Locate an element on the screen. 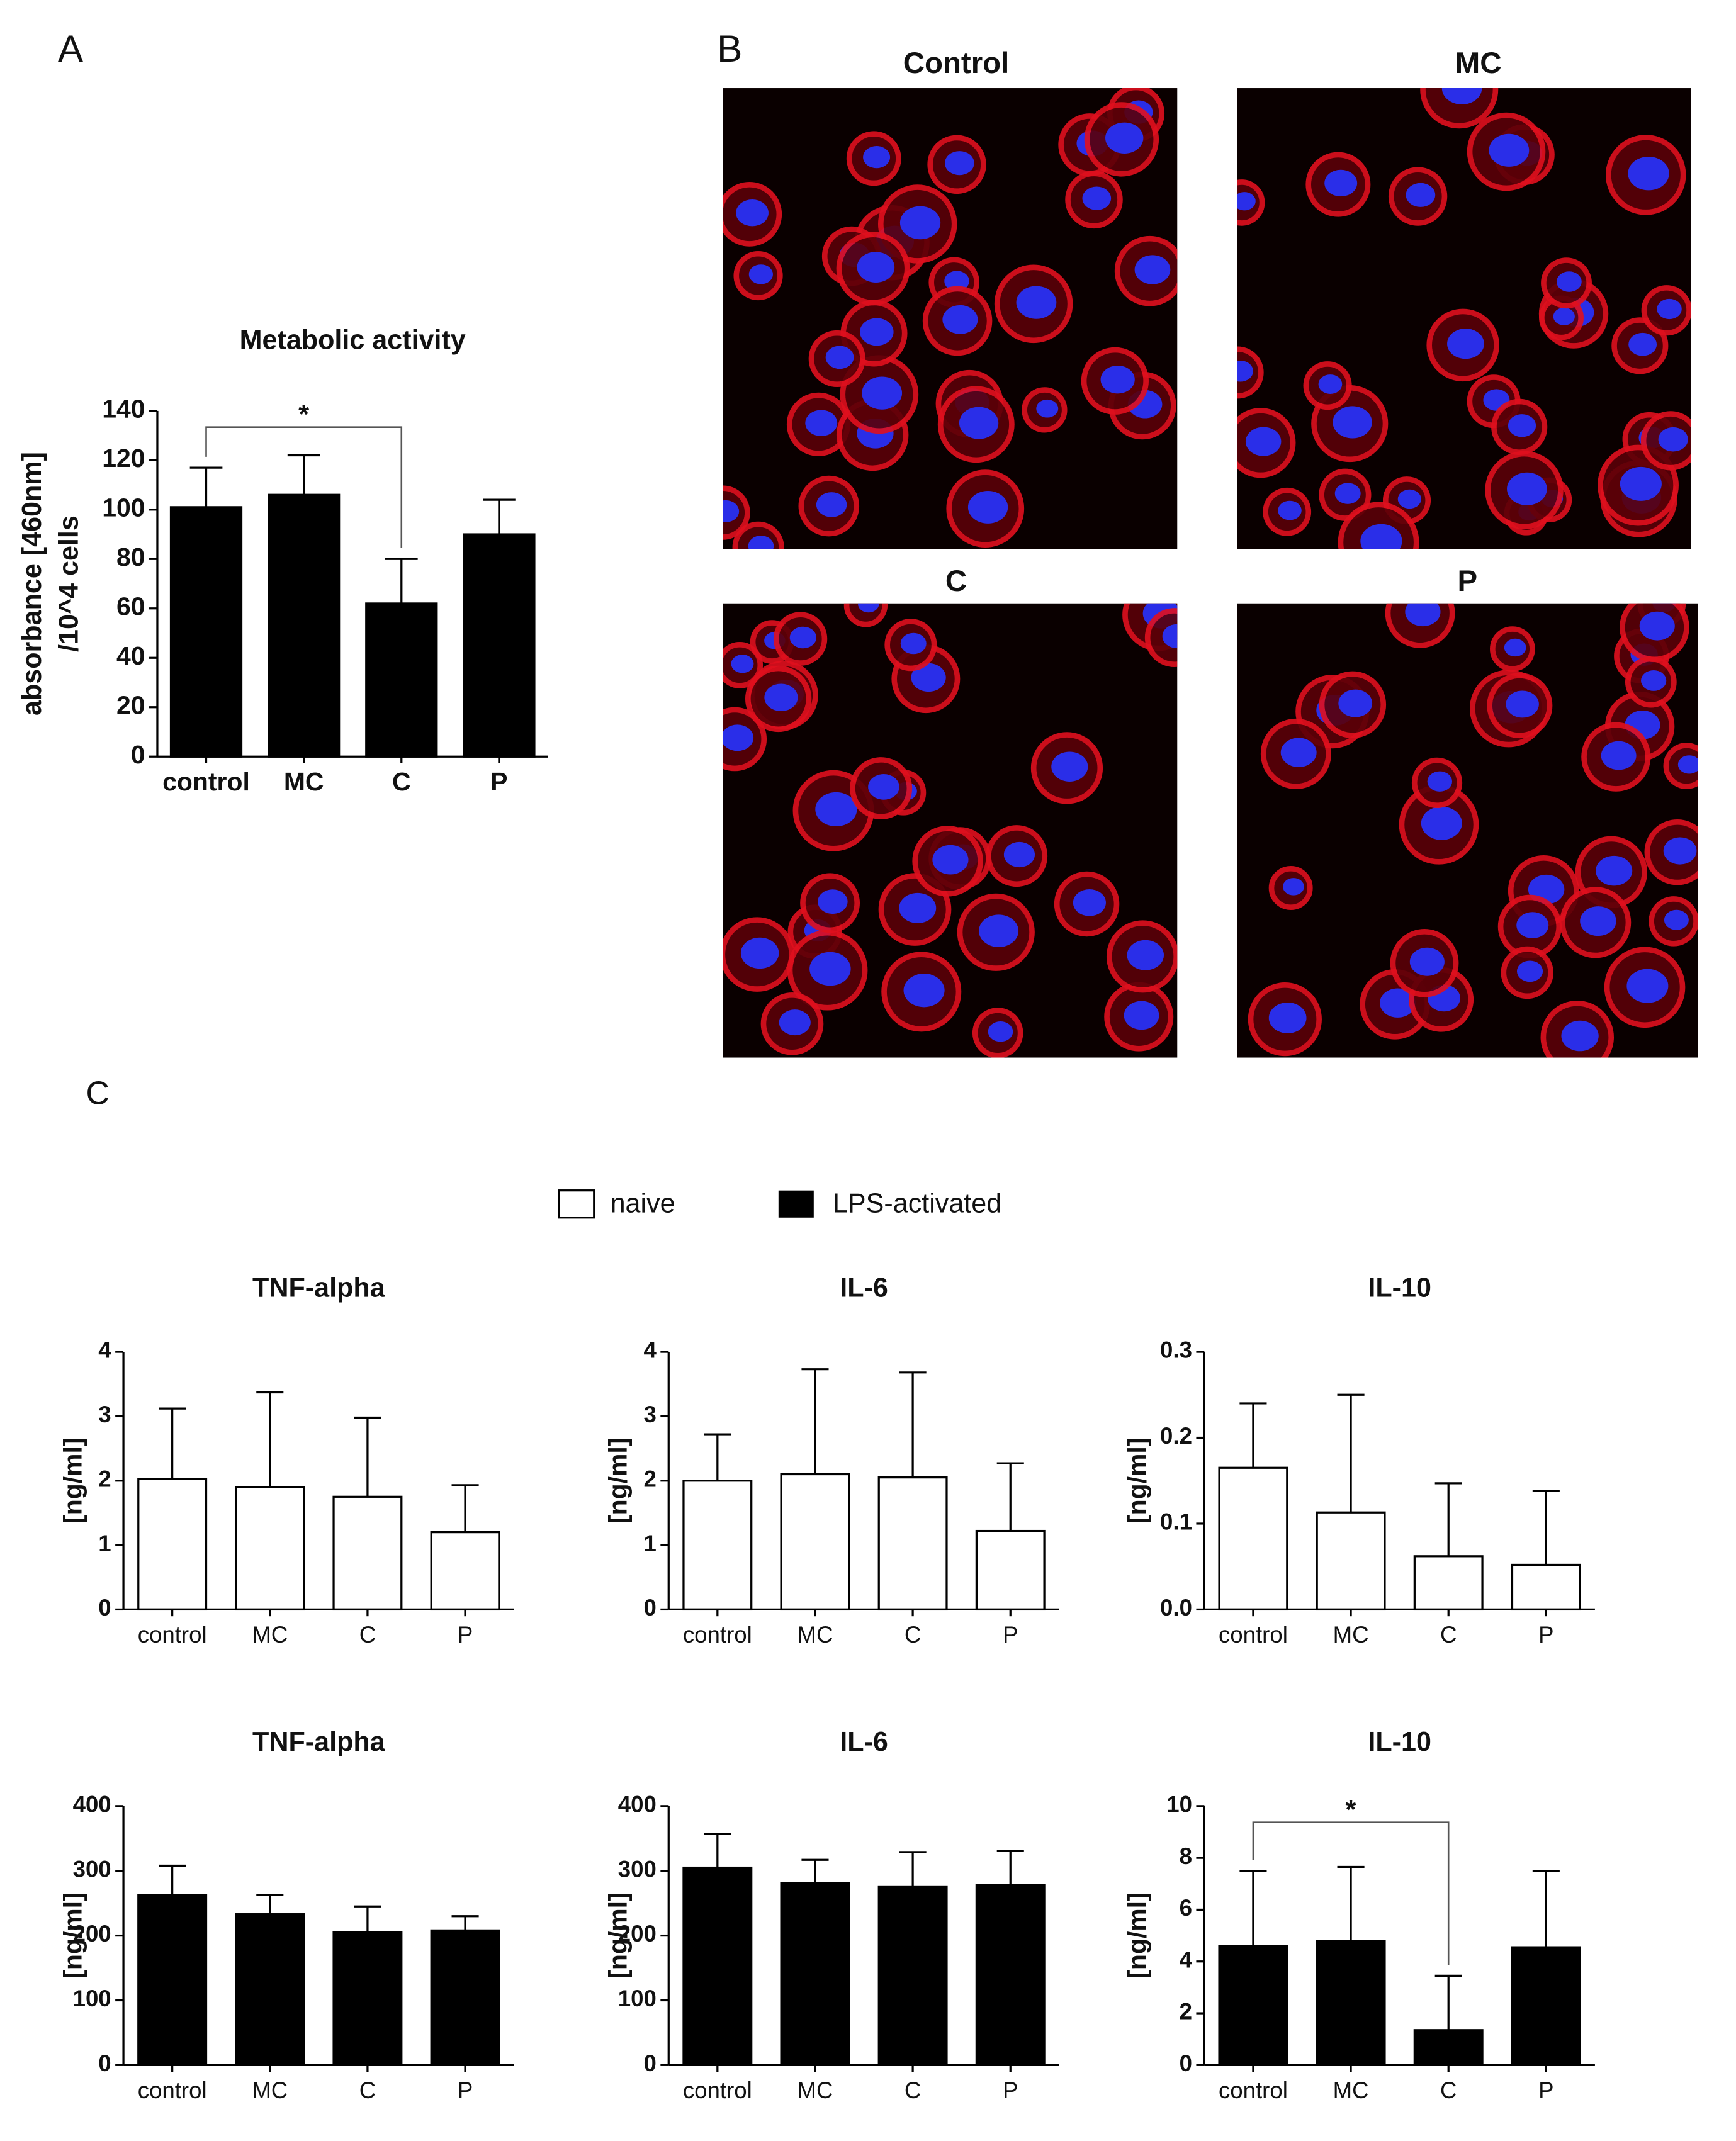 The height and width of the screenshot is (2141, 1736). y-tick-label: 300 is located at coordinates (637, 1869).